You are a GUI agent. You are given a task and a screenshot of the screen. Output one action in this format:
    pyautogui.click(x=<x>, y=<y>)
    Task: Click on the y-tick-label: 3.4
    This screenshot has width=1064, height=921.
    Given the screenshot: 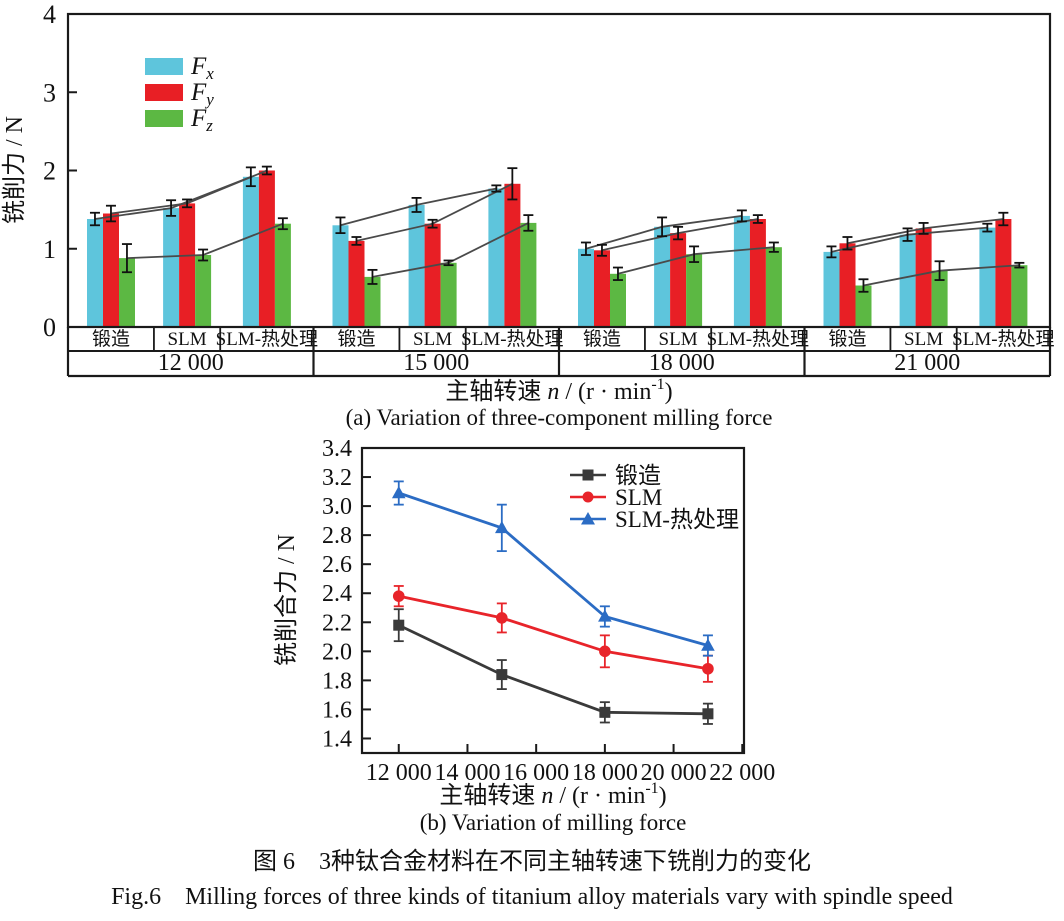 What is the action you would take?
    pyautogui.click(x=337, y=449)
    